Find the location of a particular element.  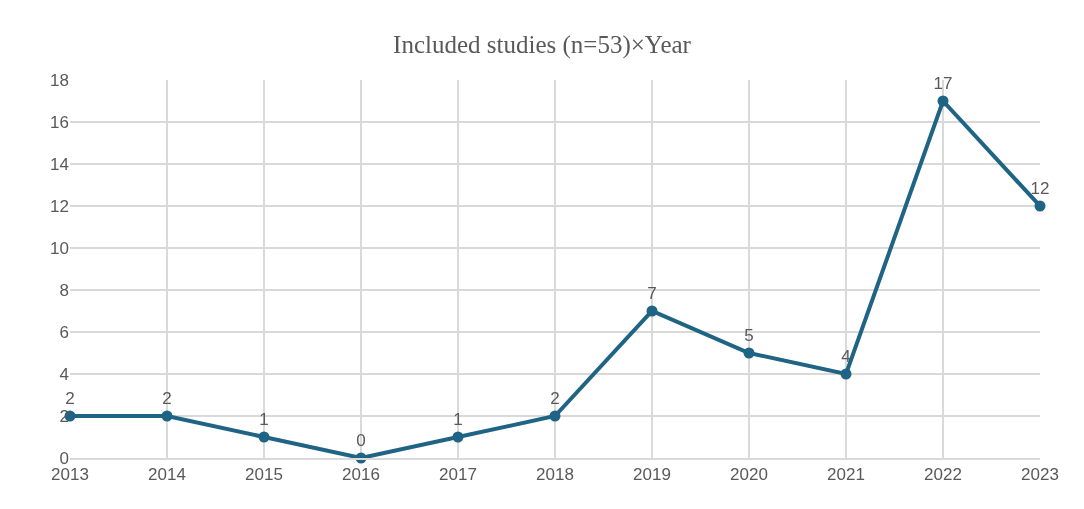

y-tick-label: 10 is located at coordinates (59, 248).